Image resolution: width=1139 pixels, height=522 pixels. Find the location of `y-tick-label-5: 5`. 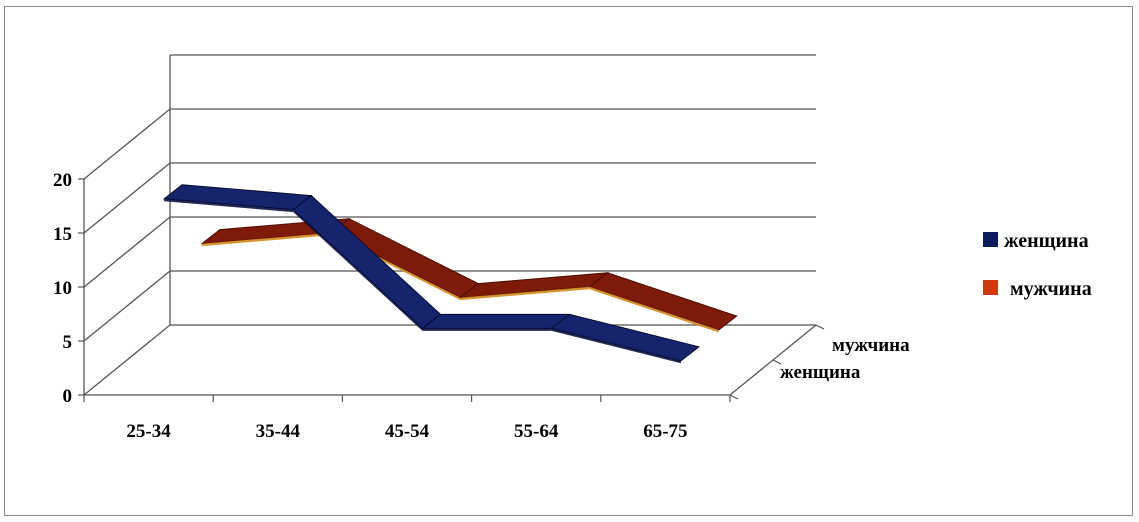

y-tick-label-5: 5 is located at coordinates (68, 342).